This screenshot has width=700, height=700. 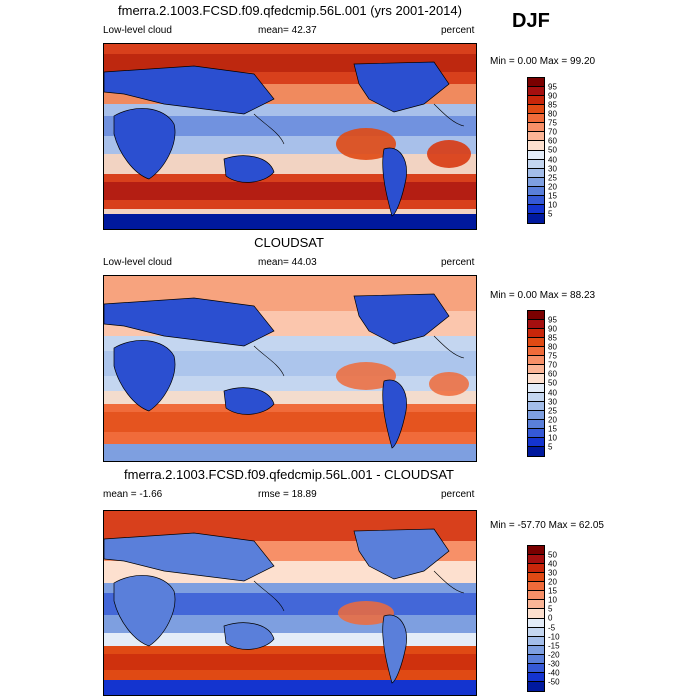 I want to click on colorbar-obs-tick: 90, so click(x=552, y=329).